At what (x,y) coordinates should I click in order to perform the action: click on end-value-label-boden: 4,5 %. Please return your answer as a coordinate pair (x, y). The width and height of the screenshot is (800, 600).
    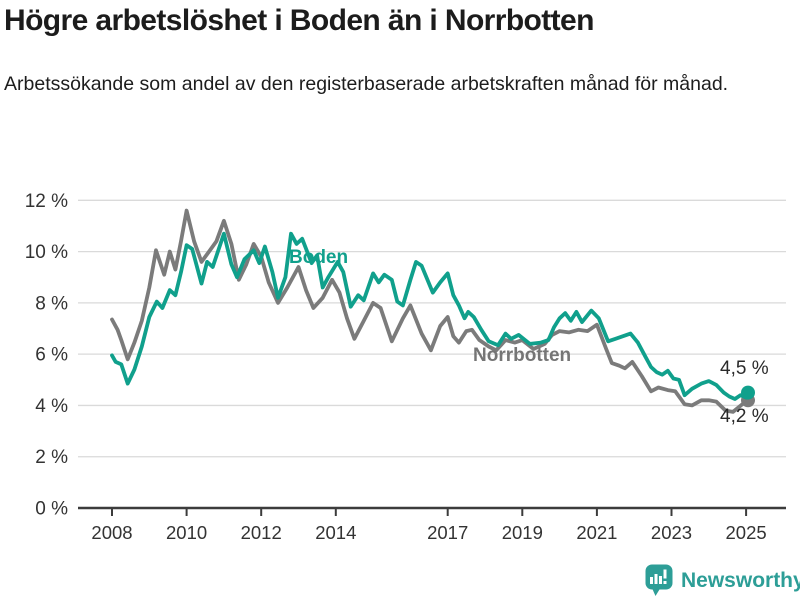
    Looking at the image, I should click on (744, 368).